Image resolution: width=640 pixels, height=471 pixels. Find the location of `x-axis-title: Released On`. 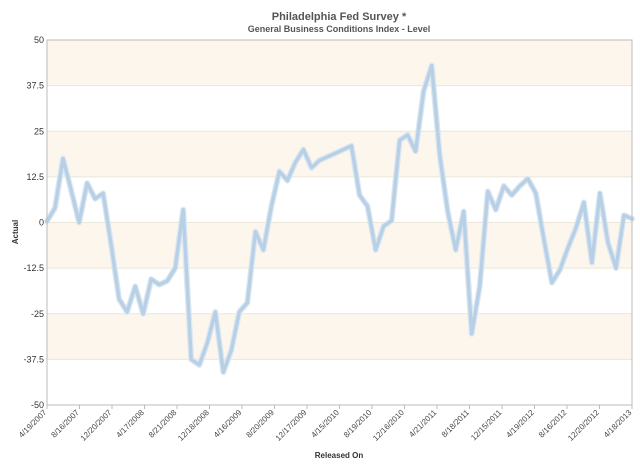

x-axis-title: Released On is located at coordinates (339, 455).